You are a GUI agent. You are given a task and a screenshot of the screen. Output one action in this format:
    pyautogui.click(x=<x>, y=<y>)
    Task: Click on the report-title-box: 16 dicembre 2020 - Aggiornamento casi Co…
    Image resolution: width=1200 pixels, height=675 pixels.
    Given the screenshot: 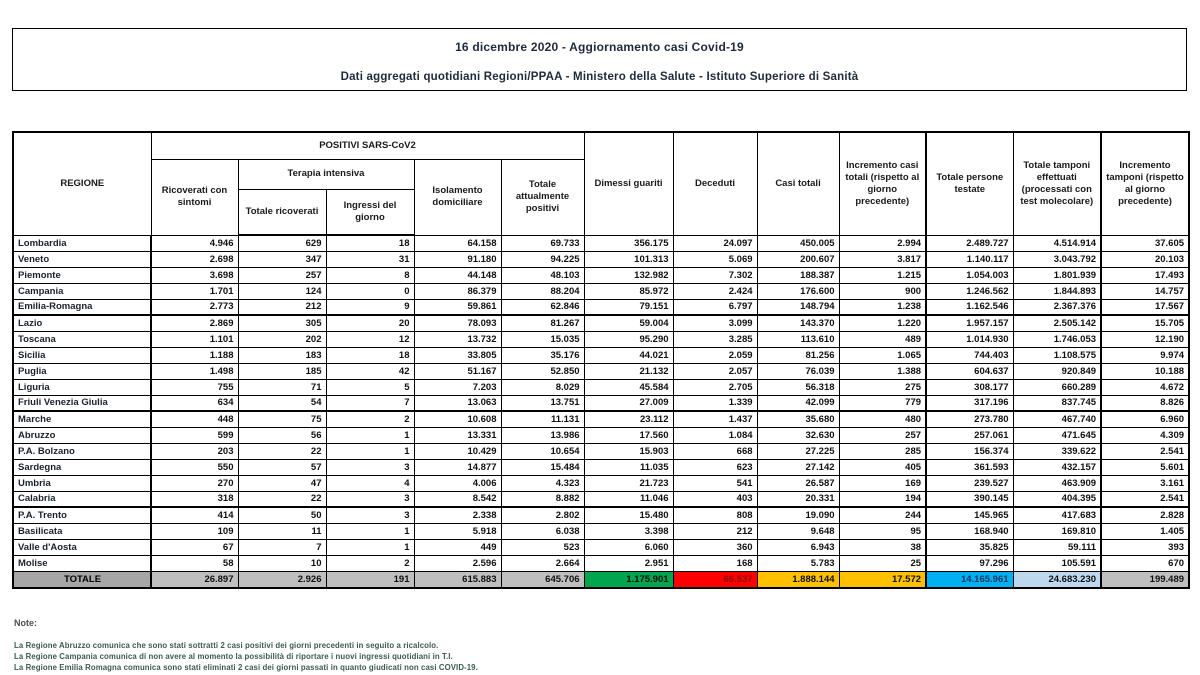 What is the action you would take?
    pyautogui.click(x=599, y=59)
    